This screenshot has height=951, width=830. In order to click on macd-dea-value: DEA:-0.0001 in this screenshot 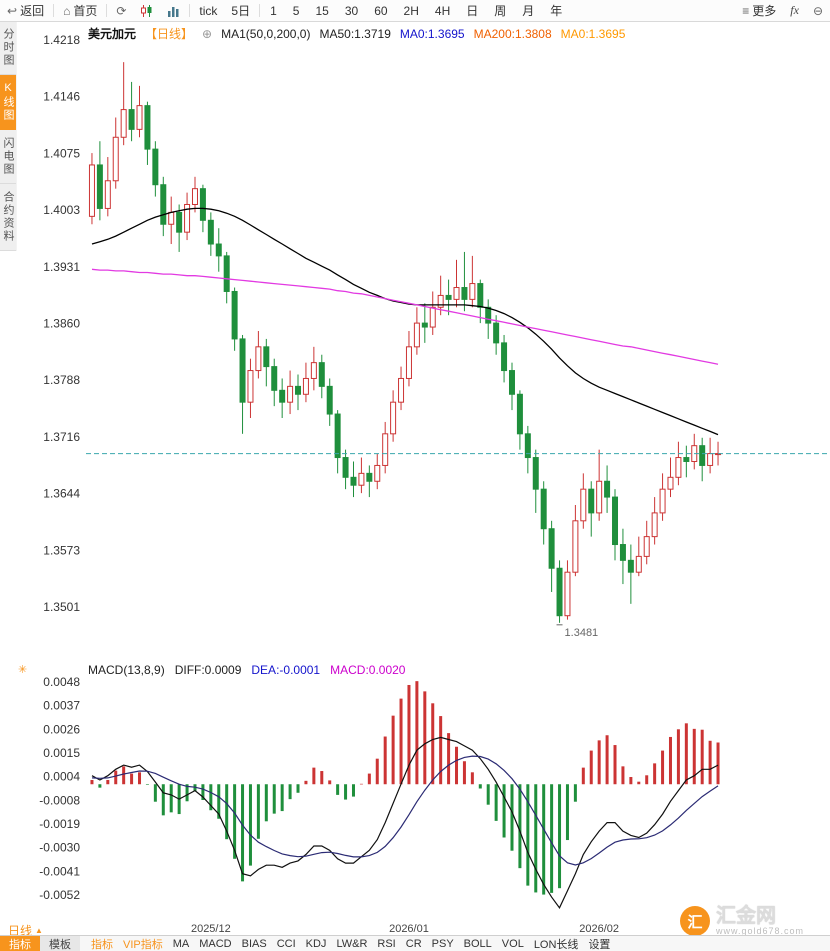, I will do `click(286, 670)`.